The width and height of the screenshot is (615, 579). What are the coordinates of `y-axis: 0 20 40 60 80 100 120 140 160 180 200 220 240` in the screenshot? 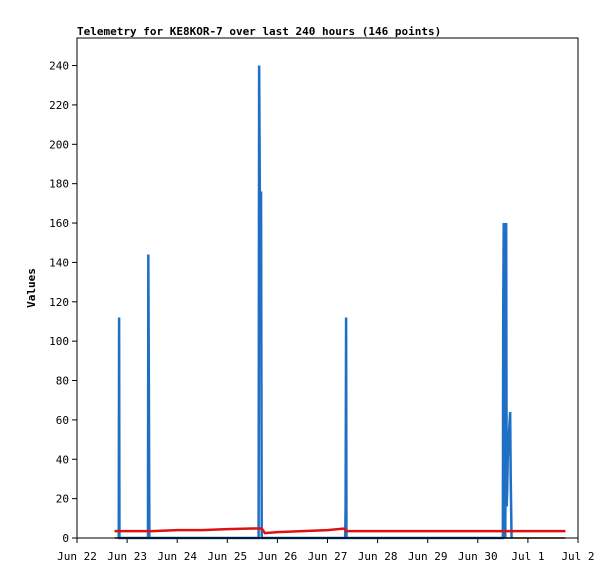 It's located at (63, 302).